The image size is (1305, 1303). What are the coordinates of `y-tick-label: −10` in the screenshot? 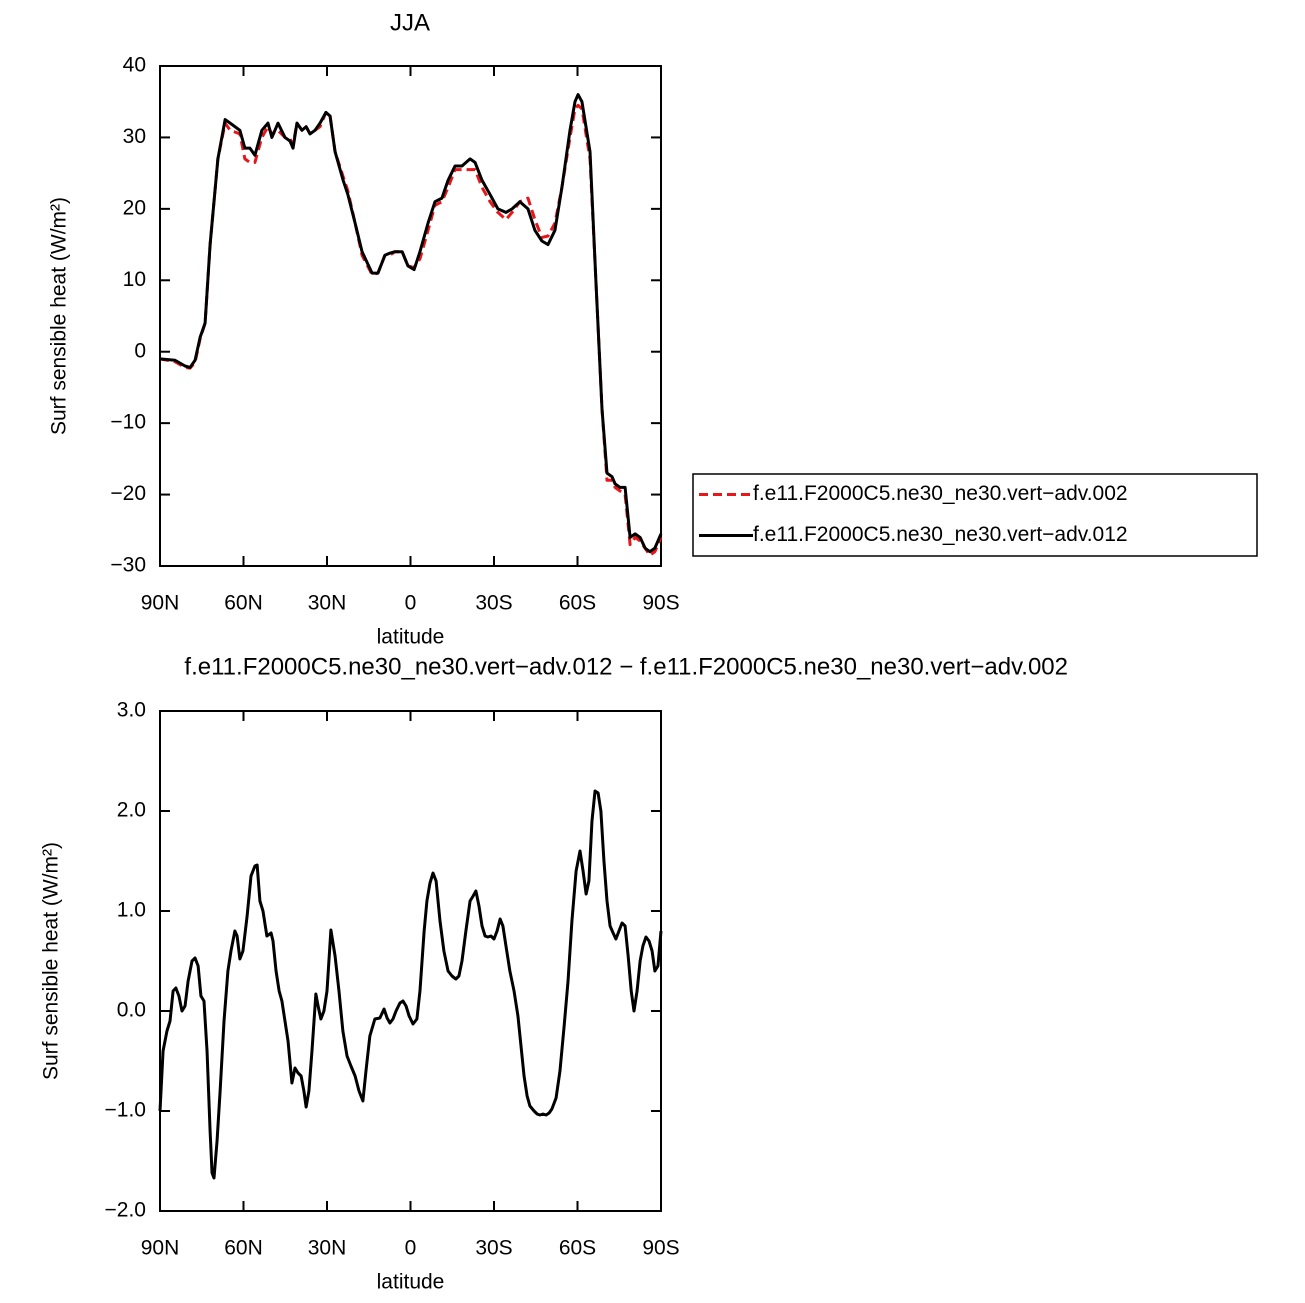 It's located at (128, 422).